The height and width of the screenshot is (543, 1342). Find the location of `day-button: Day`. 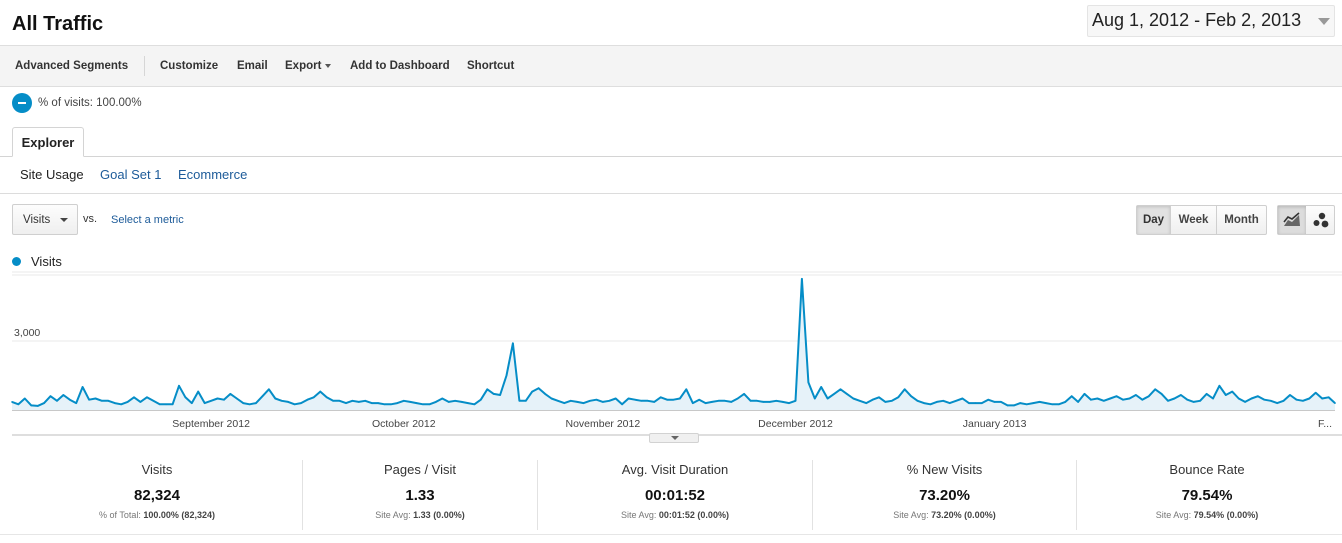

day-button: Day is located at coordinates (1154, 220).